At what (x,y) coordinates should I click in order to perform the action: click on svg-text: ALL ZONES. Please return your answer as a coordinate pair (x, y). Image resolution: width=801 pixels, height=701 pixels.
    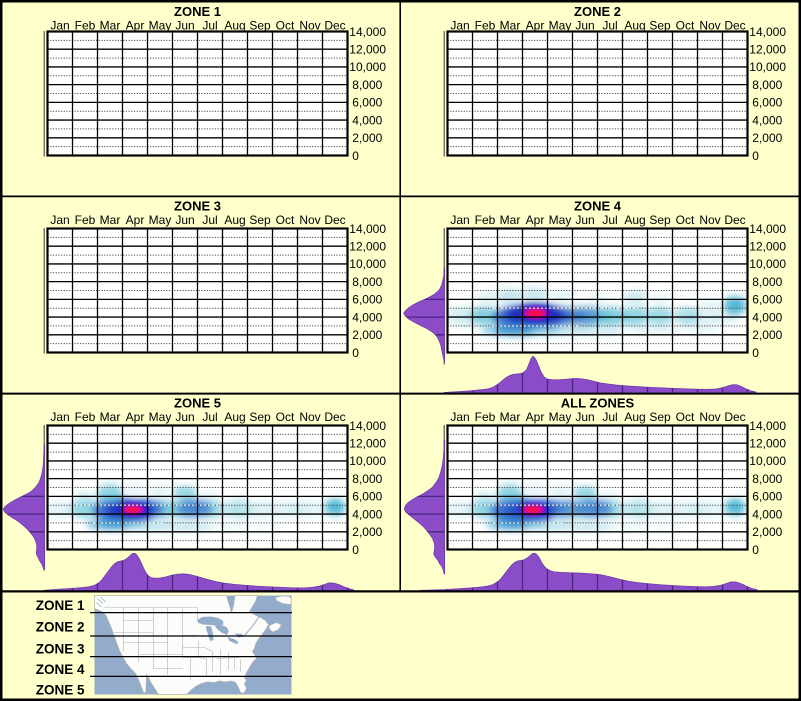
    Looking at the image, I should click on (598, 403).